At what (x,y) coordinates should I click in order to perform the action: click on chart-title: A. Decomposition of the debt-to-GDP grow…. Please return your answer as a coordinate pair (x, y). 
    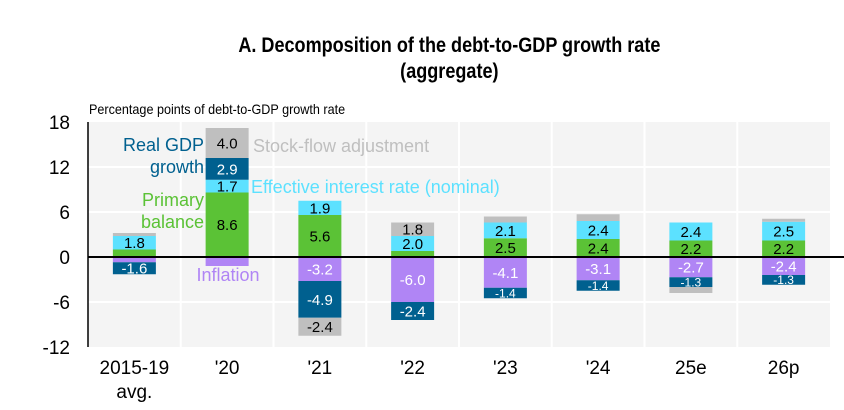
    Looking at the image, I should click on (429, 59).